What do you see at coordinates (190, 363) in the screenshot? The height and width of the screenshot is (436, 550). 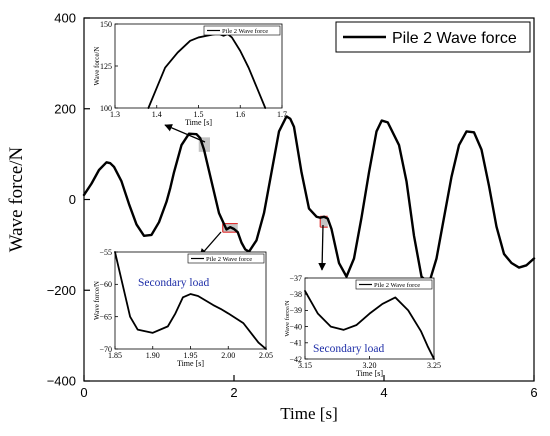 I see `inset-left-x-axis-label: Time [s]` at bounding box center [190, 363].